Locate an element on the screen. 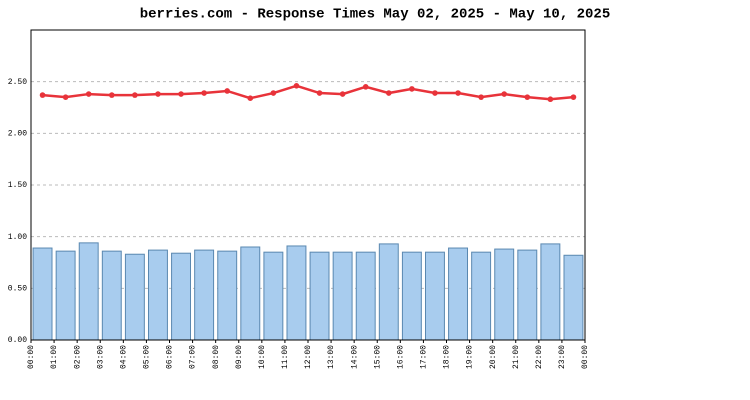  x-tick-label: 07:00 is located at coordinates (193, 357).